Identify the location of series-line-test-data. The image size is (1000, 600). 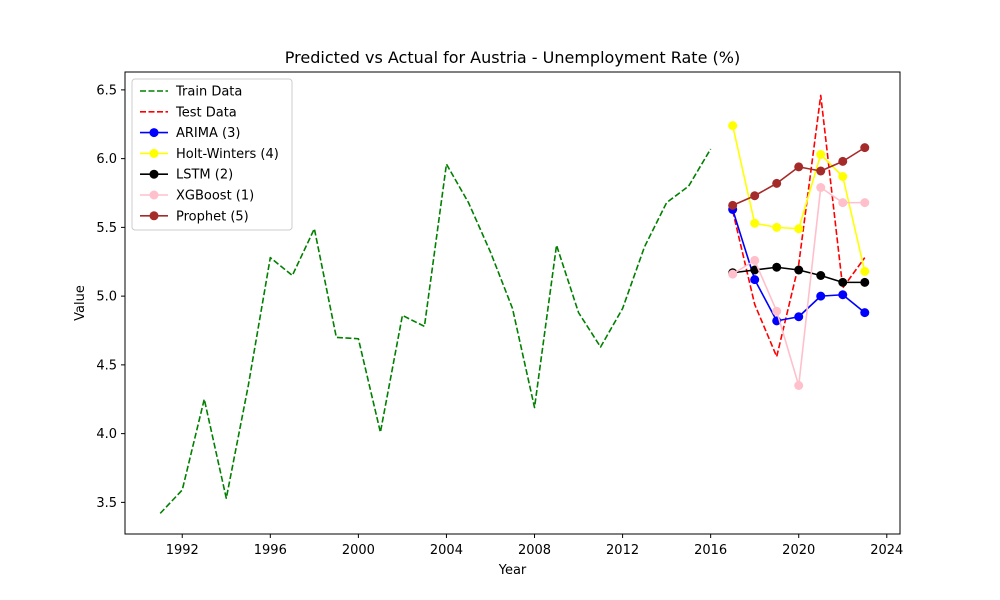
(798, 226).